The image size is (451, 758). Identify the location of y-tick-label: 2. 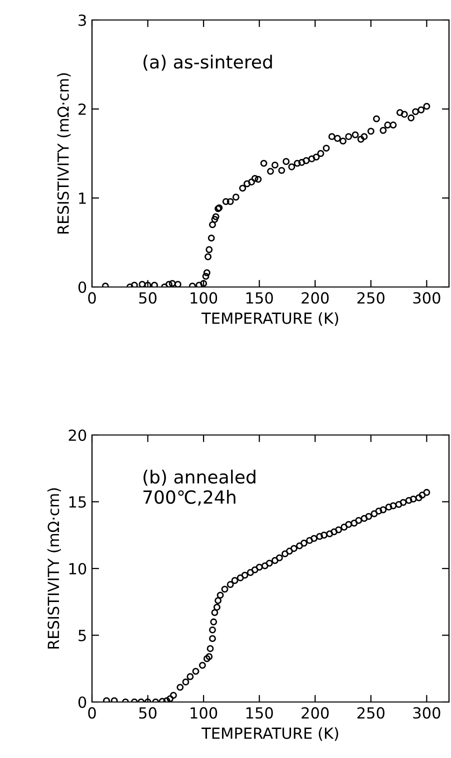
(82, 109).